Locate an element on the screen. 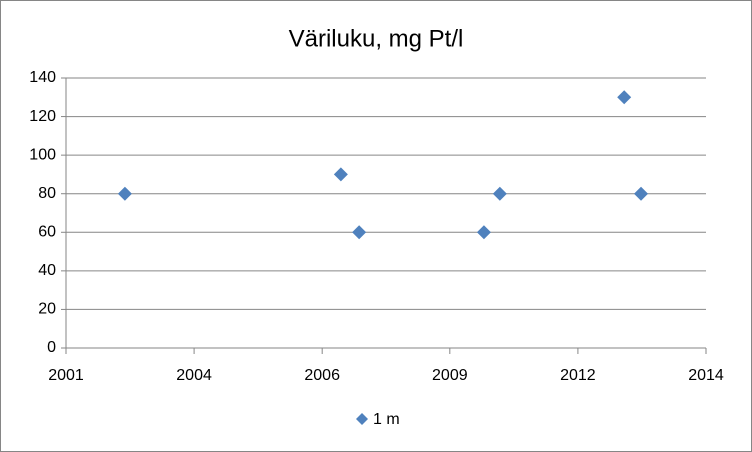 The height and width of the screenshot is (452, 752). legend-marker is located at coordinates (362, 419).